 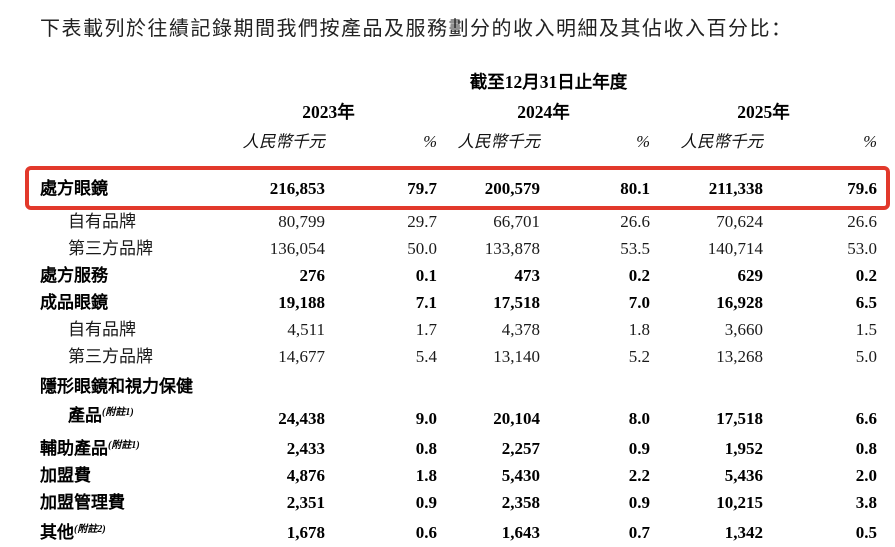 I want to click on year-header-row: 2023年 2024年 2025年, so click(x=458, y=112).